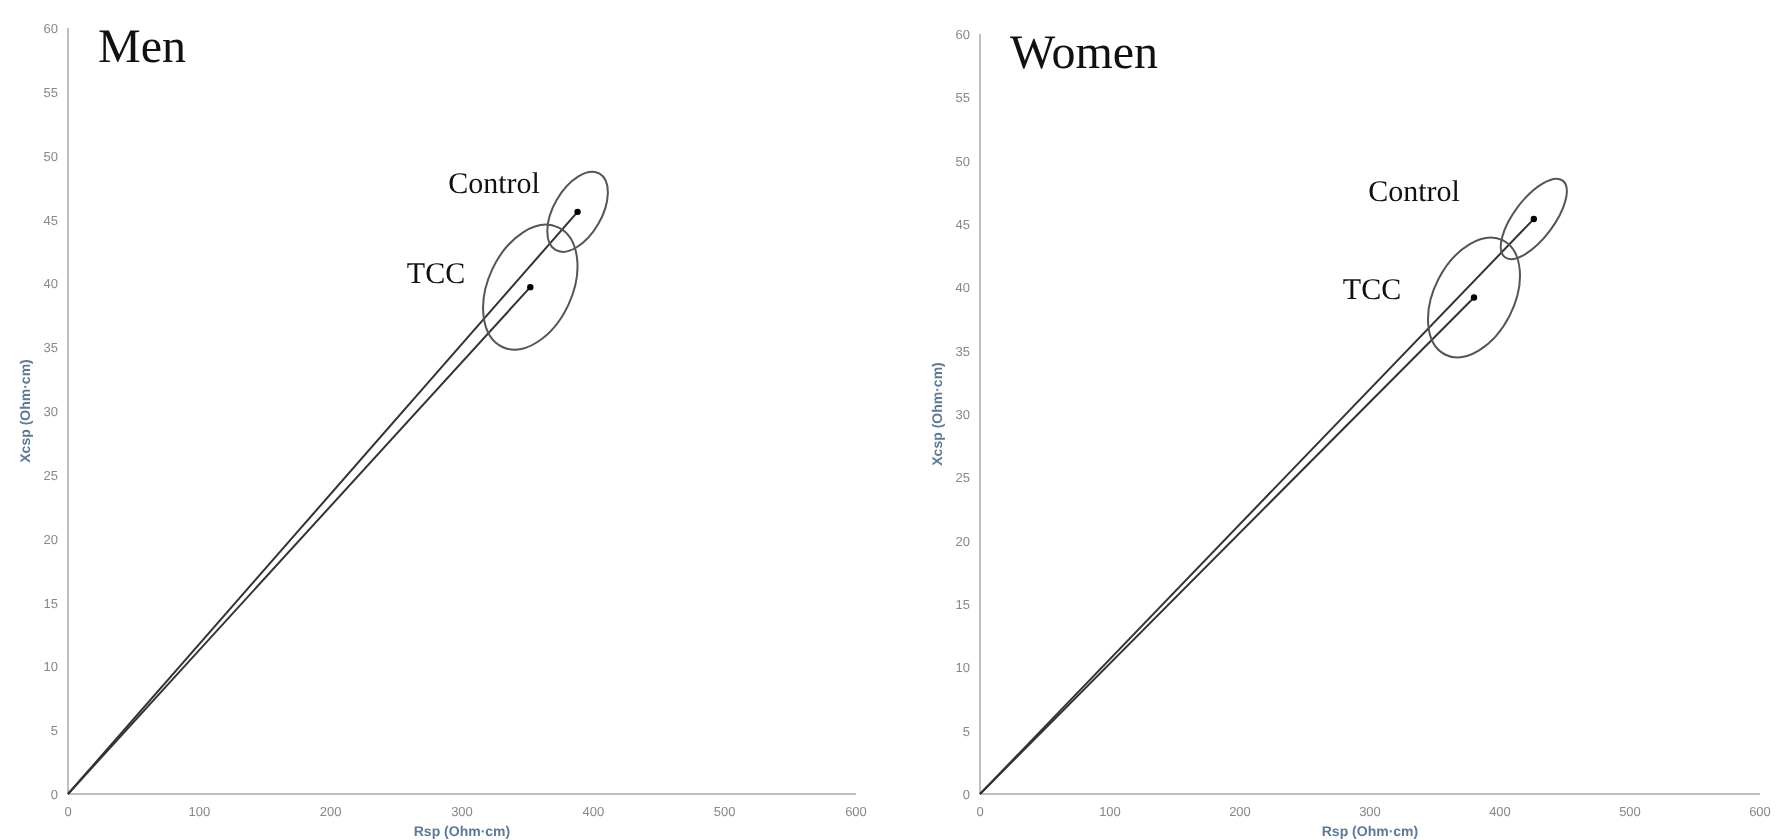  What do you see at coordinates (1084, 54) in the screenshot?
I see `chart-title: Women` at bounding box center [1084, 54].